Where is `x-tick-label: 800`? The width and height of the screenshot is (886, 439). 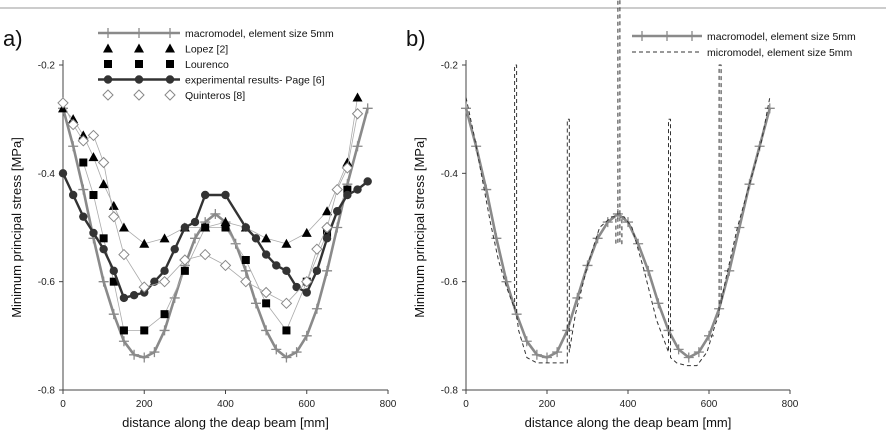
x-tick-label: 800 is located at coordinates (388, 404).